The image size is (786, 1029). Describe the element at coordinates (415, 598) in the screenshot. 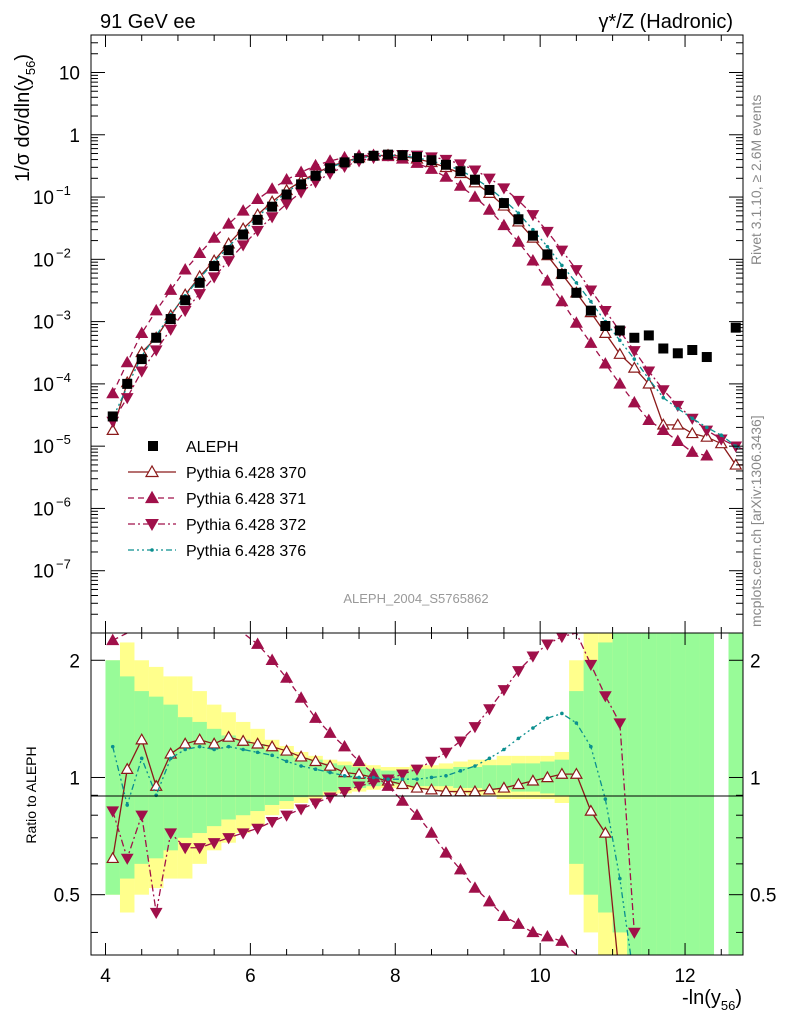

I see `analysis-label: ALEPH_2004_S5765862` at that location.